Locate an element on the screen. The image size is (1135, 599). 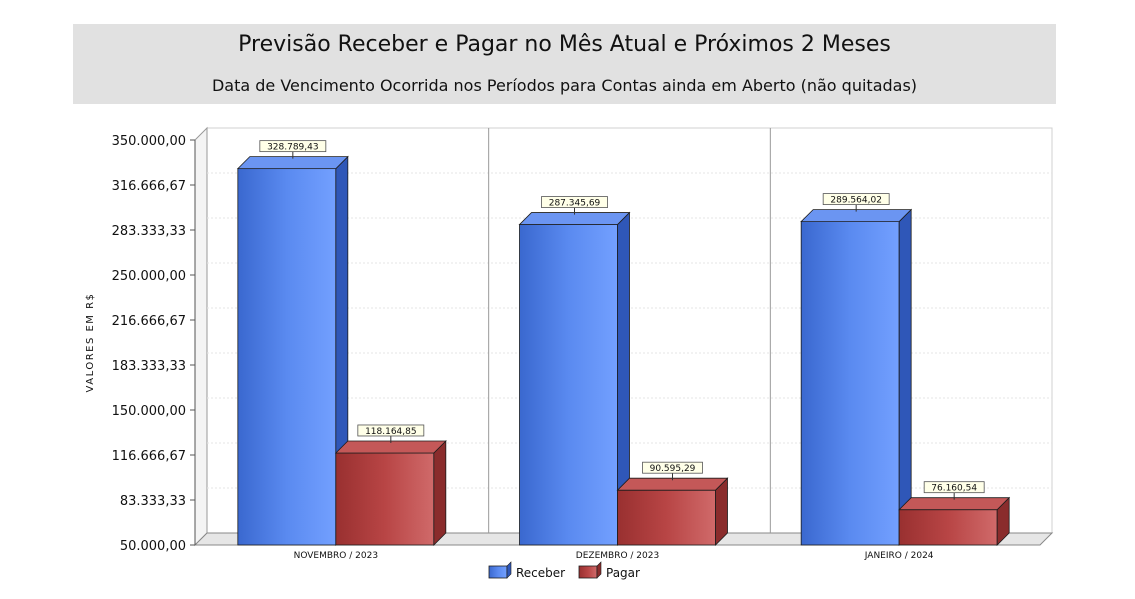
data-label: 328.789,43 is located at coordinates (293, 148).